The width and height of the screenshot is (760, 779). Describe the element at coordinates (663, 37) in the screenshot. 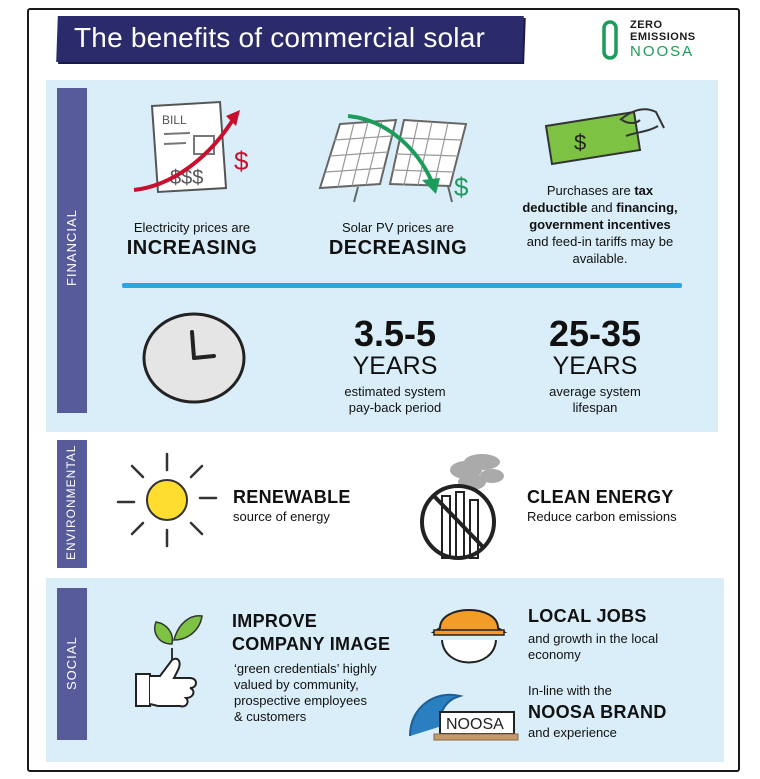

I see `logo-line-2: EMISSIONS` at that location.